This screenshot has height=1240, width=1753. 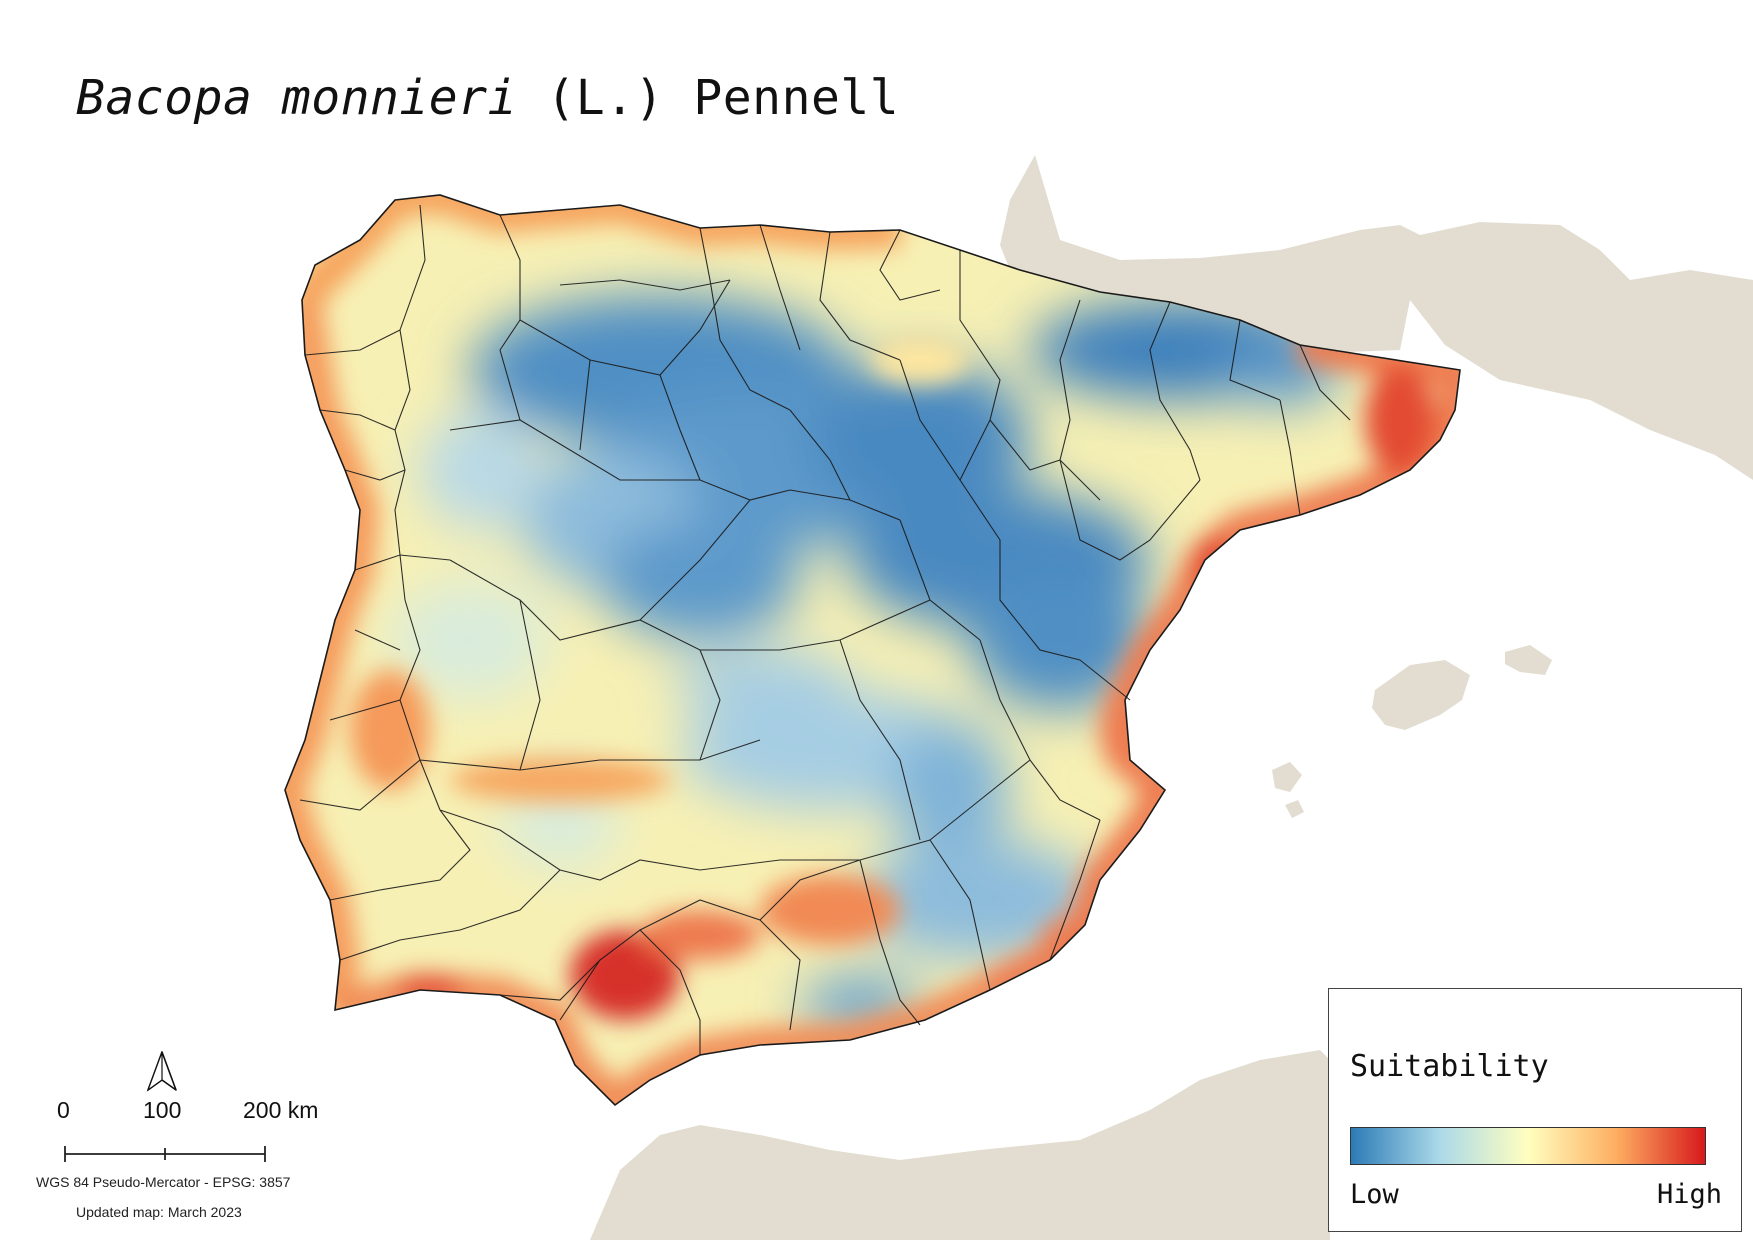 I want to click on scale-label-100: 100, so click(x=162, y=1110).